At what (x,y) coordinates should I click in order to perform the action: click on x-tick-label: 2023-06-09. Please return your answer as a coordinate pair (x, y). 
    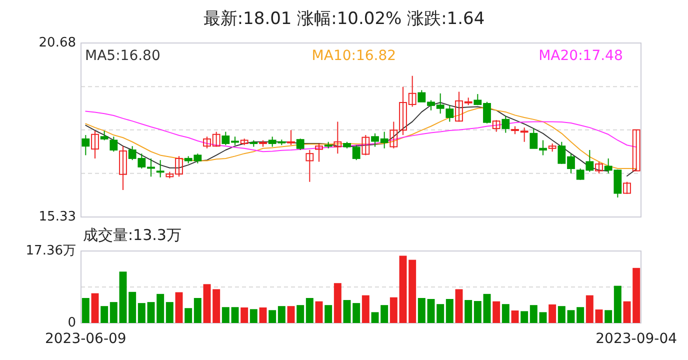
    Looking at the image, I should click on (85, 339).